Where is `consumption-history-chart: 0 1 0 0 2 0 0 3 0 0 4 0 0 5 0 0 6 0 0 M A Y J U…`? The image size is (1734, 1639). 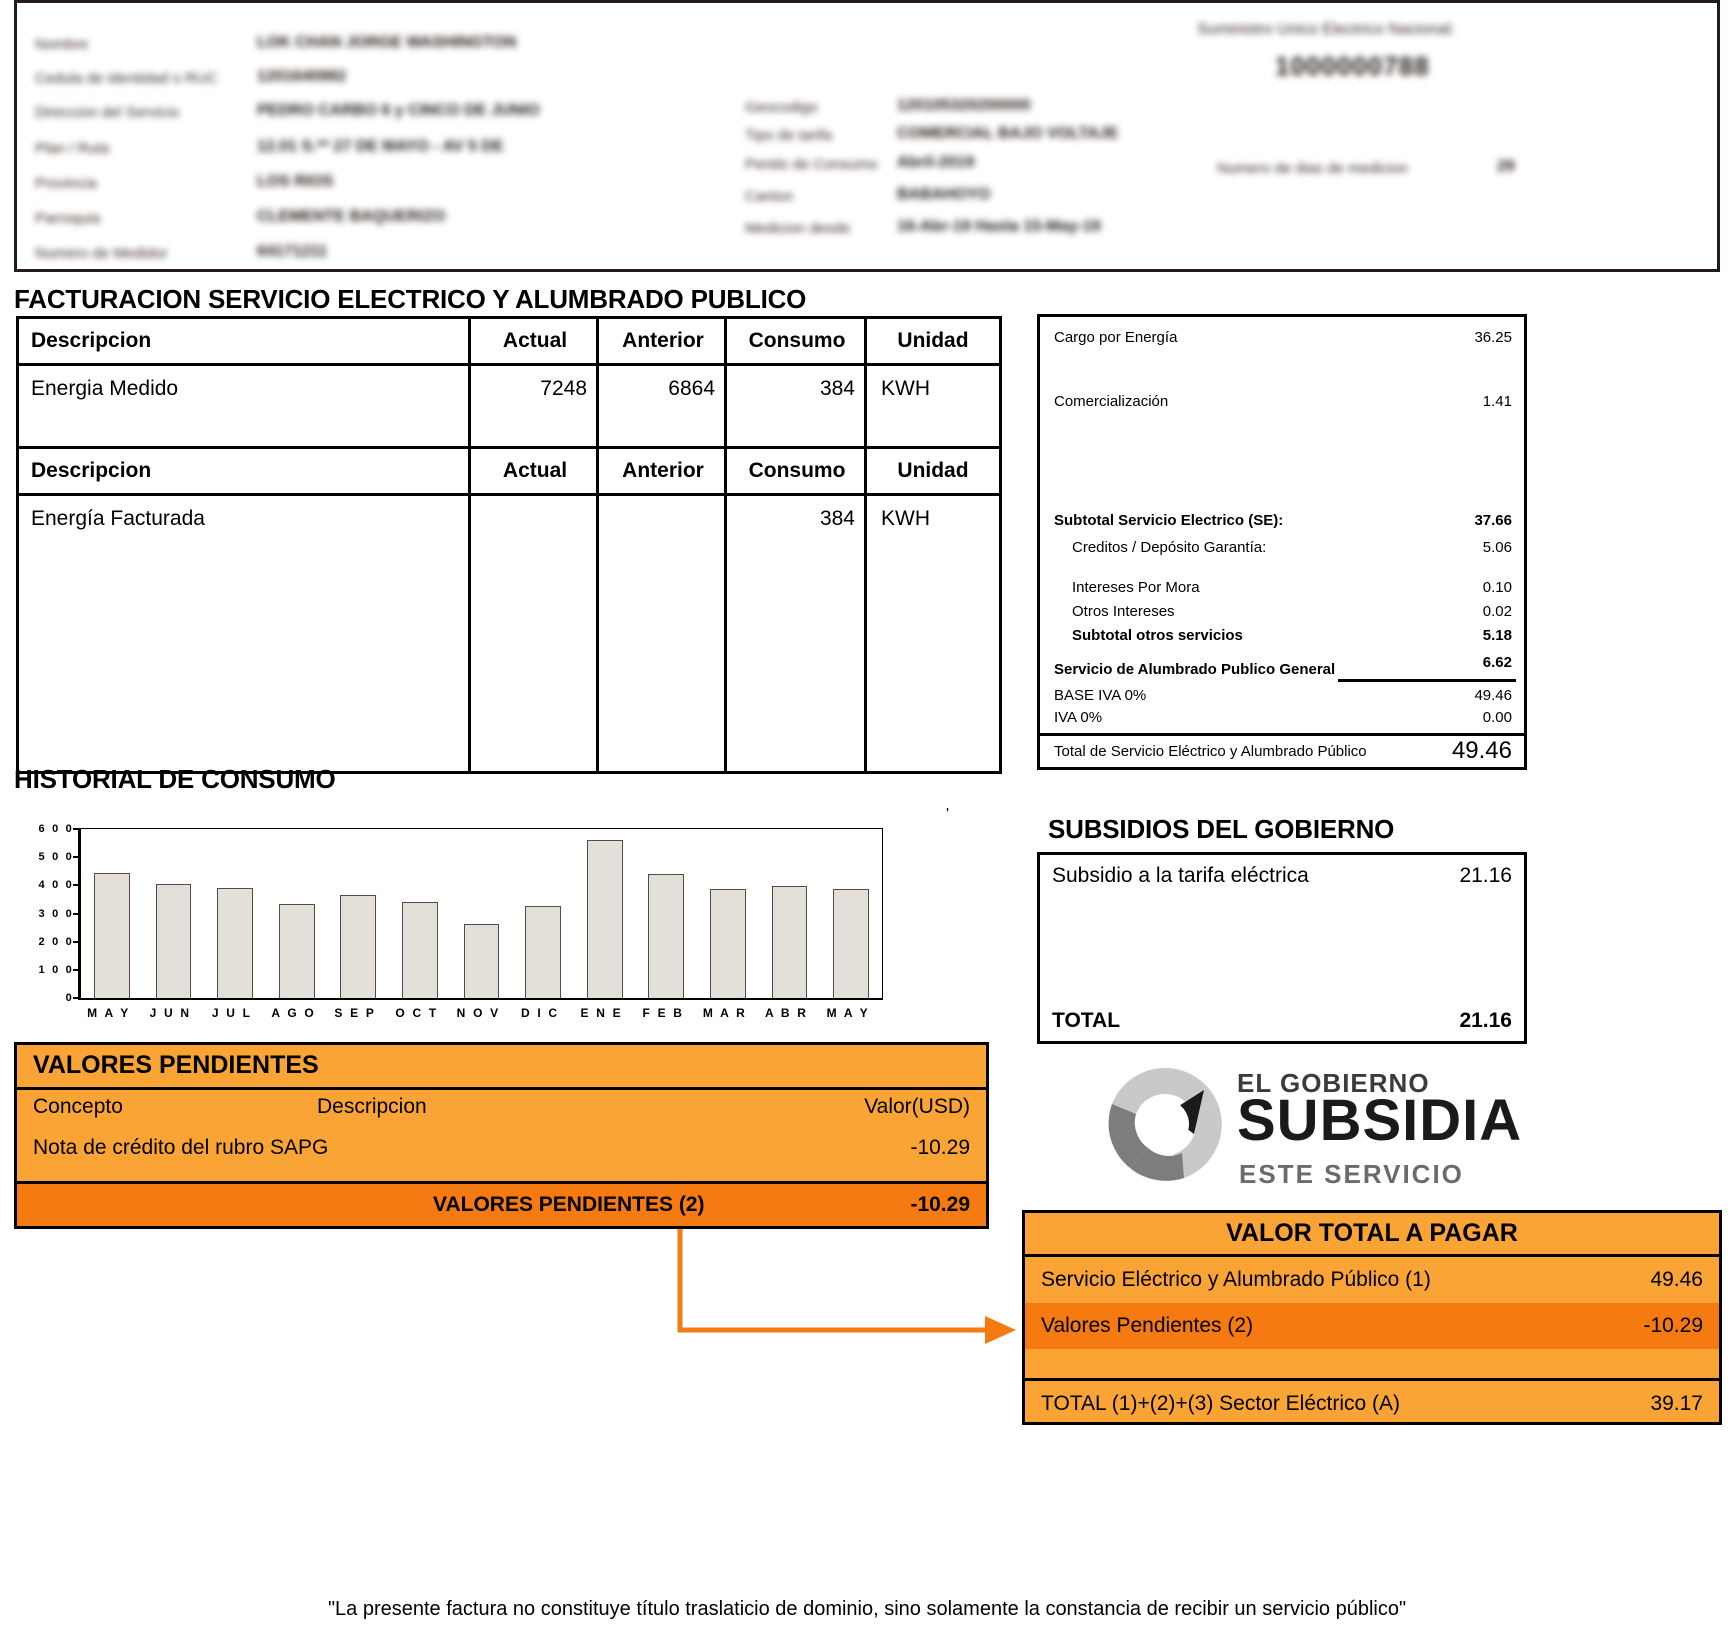 consumption-history-chart: 0 1 0 0 2 0 0 3 0 0 4 0 0 5 0 0 6 0 0 M A Y J U… is located at coordinates (464, 927).